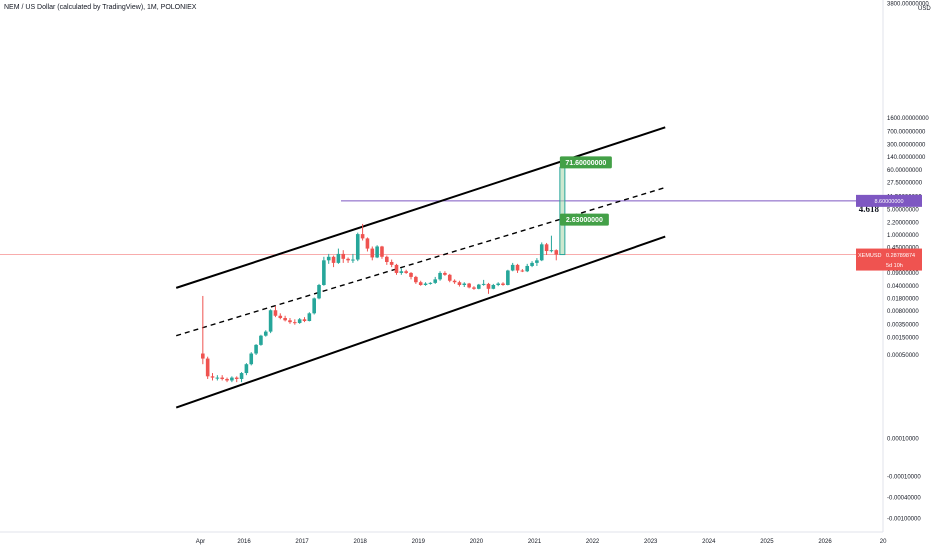  What do you see at coordinates (894, 266) in the screenshot?
I see `bar-countdown-label: 5d 10h` at bounding box center [894, 266].